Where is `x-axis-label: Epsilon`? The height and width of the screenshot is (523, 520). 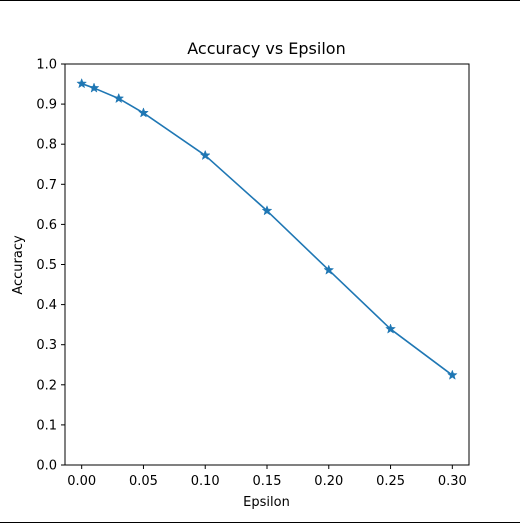 x-axis-label: Epsilon is located at coordinates (266, 502).